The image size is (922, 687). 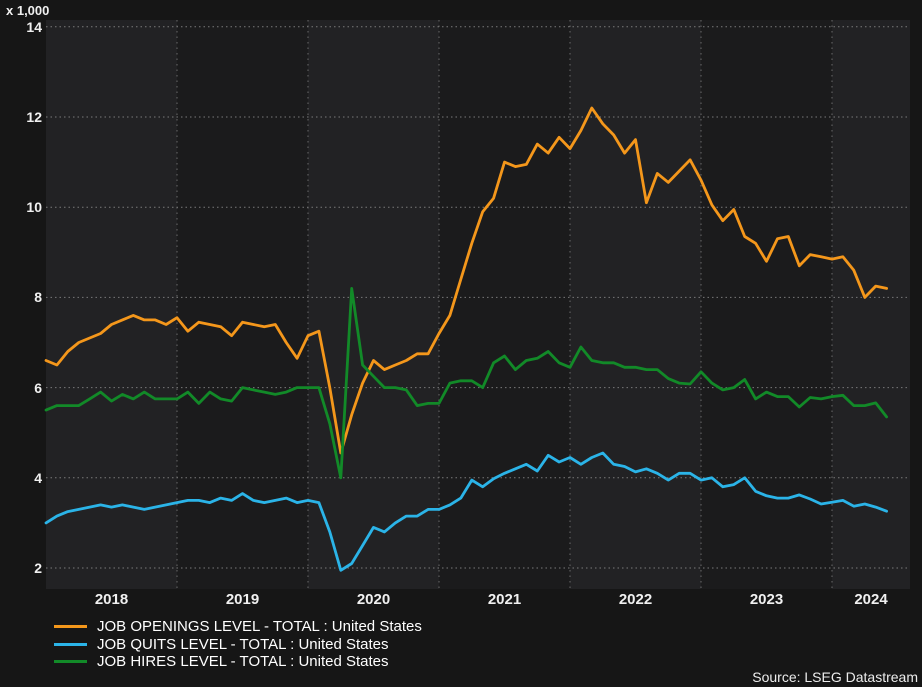 I want to click on x-tick-label: 2018, so click(x=111, y=599).